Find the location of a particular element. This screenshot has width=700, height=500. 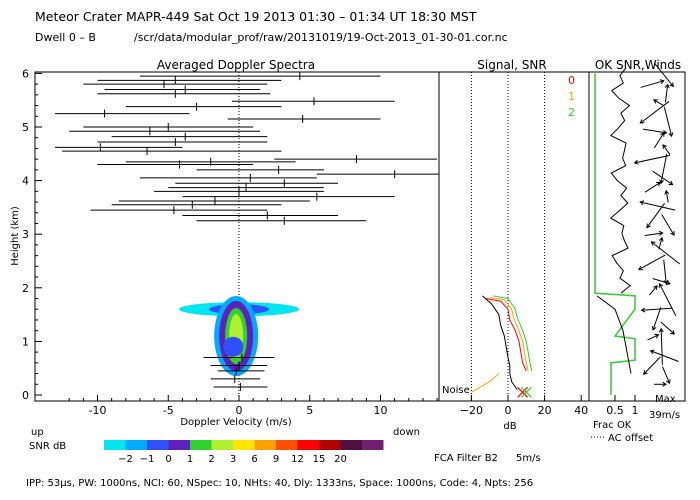

x-tick-label: 10 is located at coordinates (381, 410).